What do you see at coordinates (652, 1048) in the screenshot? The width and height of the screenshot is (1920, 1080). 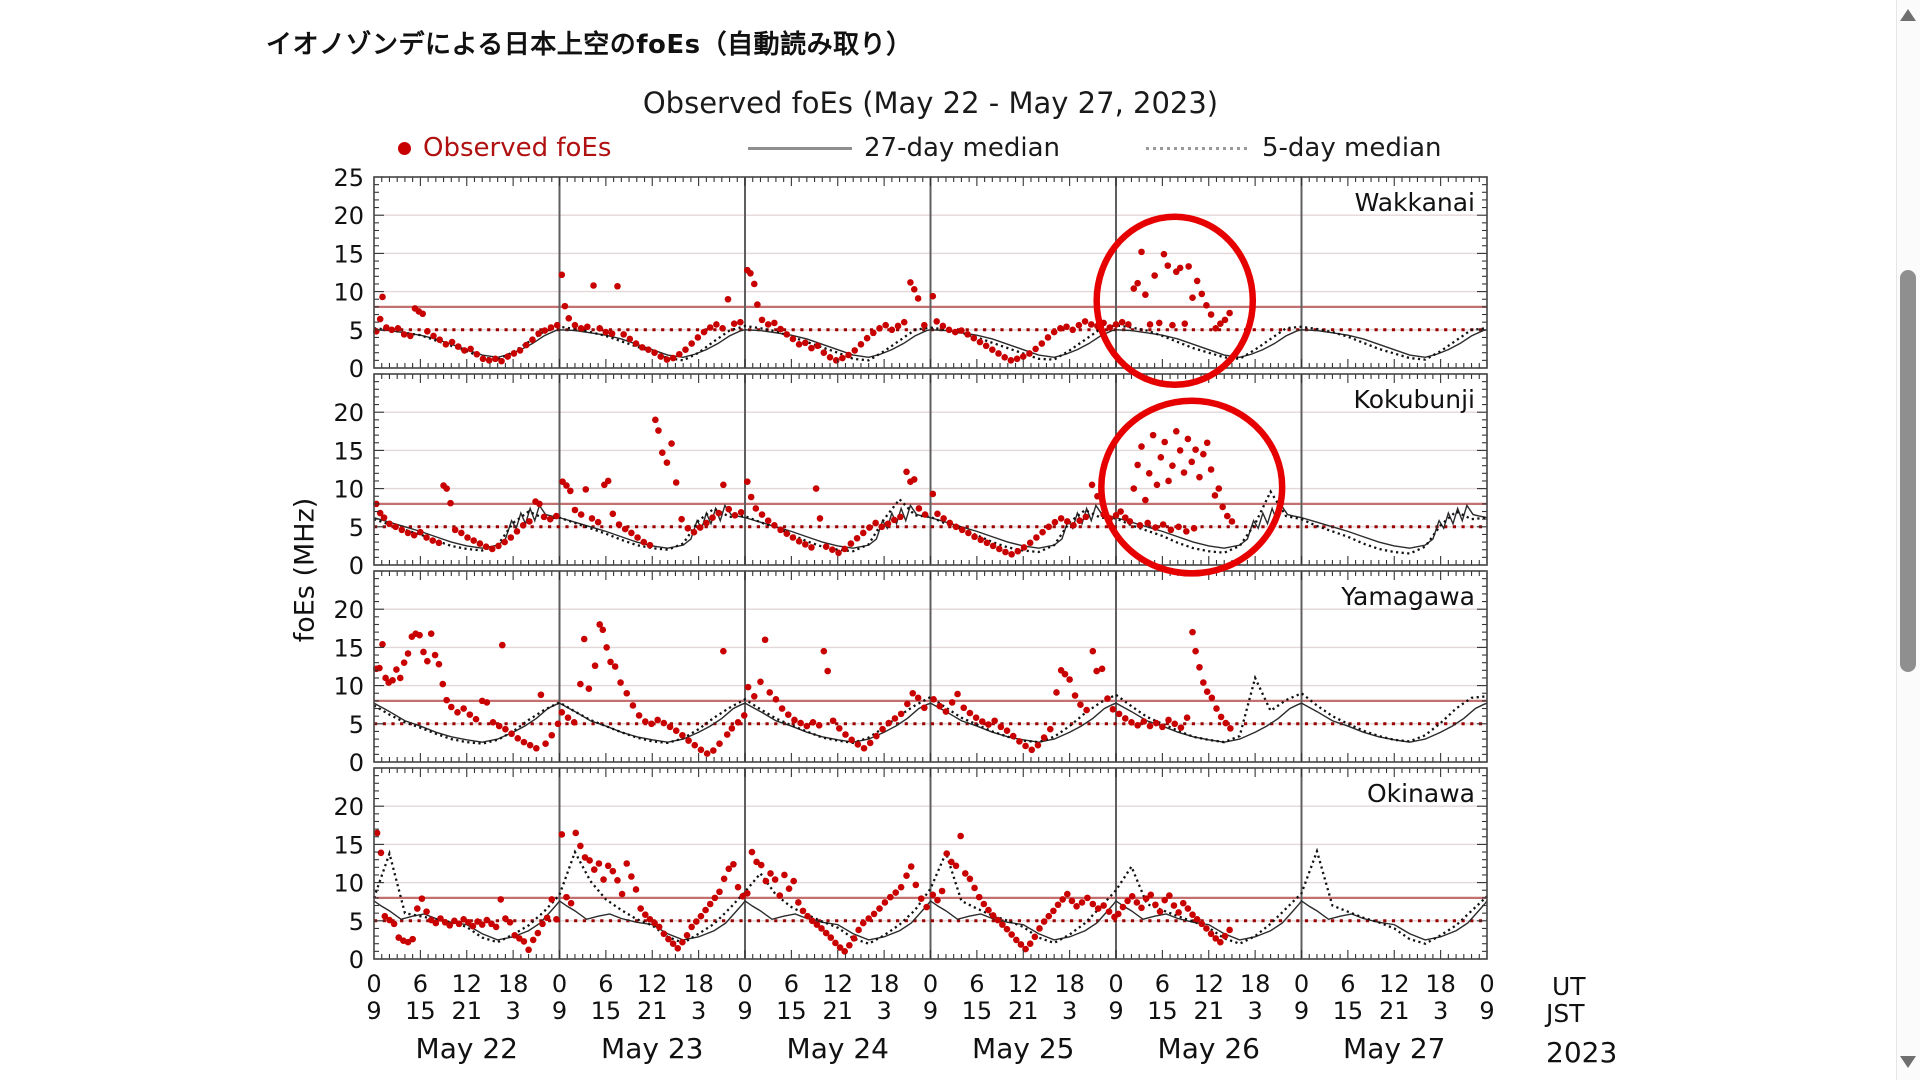 I see `date-label: May 23` at bounding box center [652, 1048].